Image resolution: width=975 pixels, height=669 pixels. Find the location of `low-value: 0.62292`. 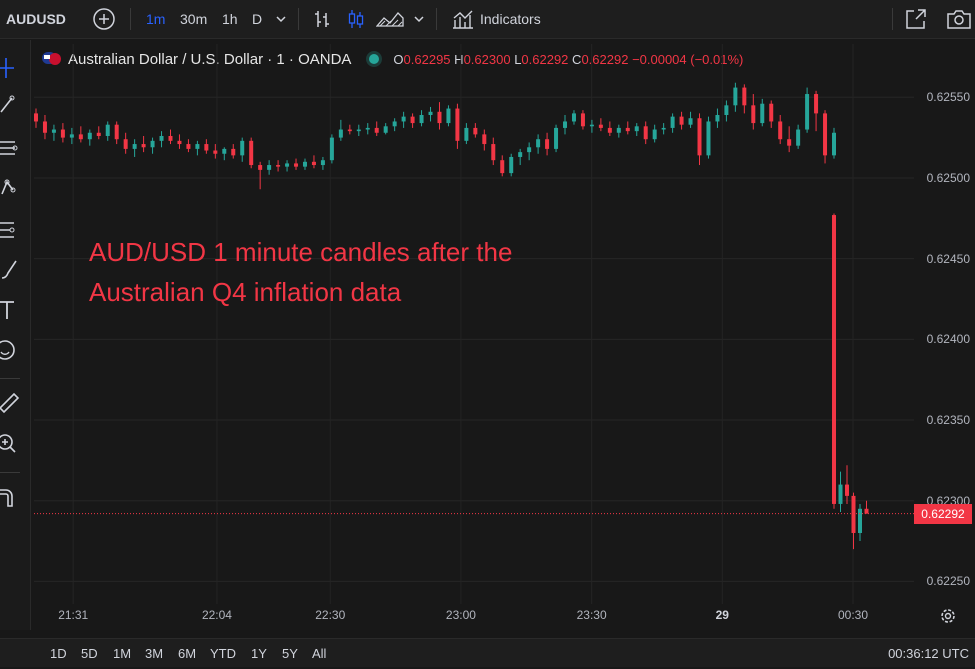

low-value: 0.62292 is located at coordinates (545, 59).